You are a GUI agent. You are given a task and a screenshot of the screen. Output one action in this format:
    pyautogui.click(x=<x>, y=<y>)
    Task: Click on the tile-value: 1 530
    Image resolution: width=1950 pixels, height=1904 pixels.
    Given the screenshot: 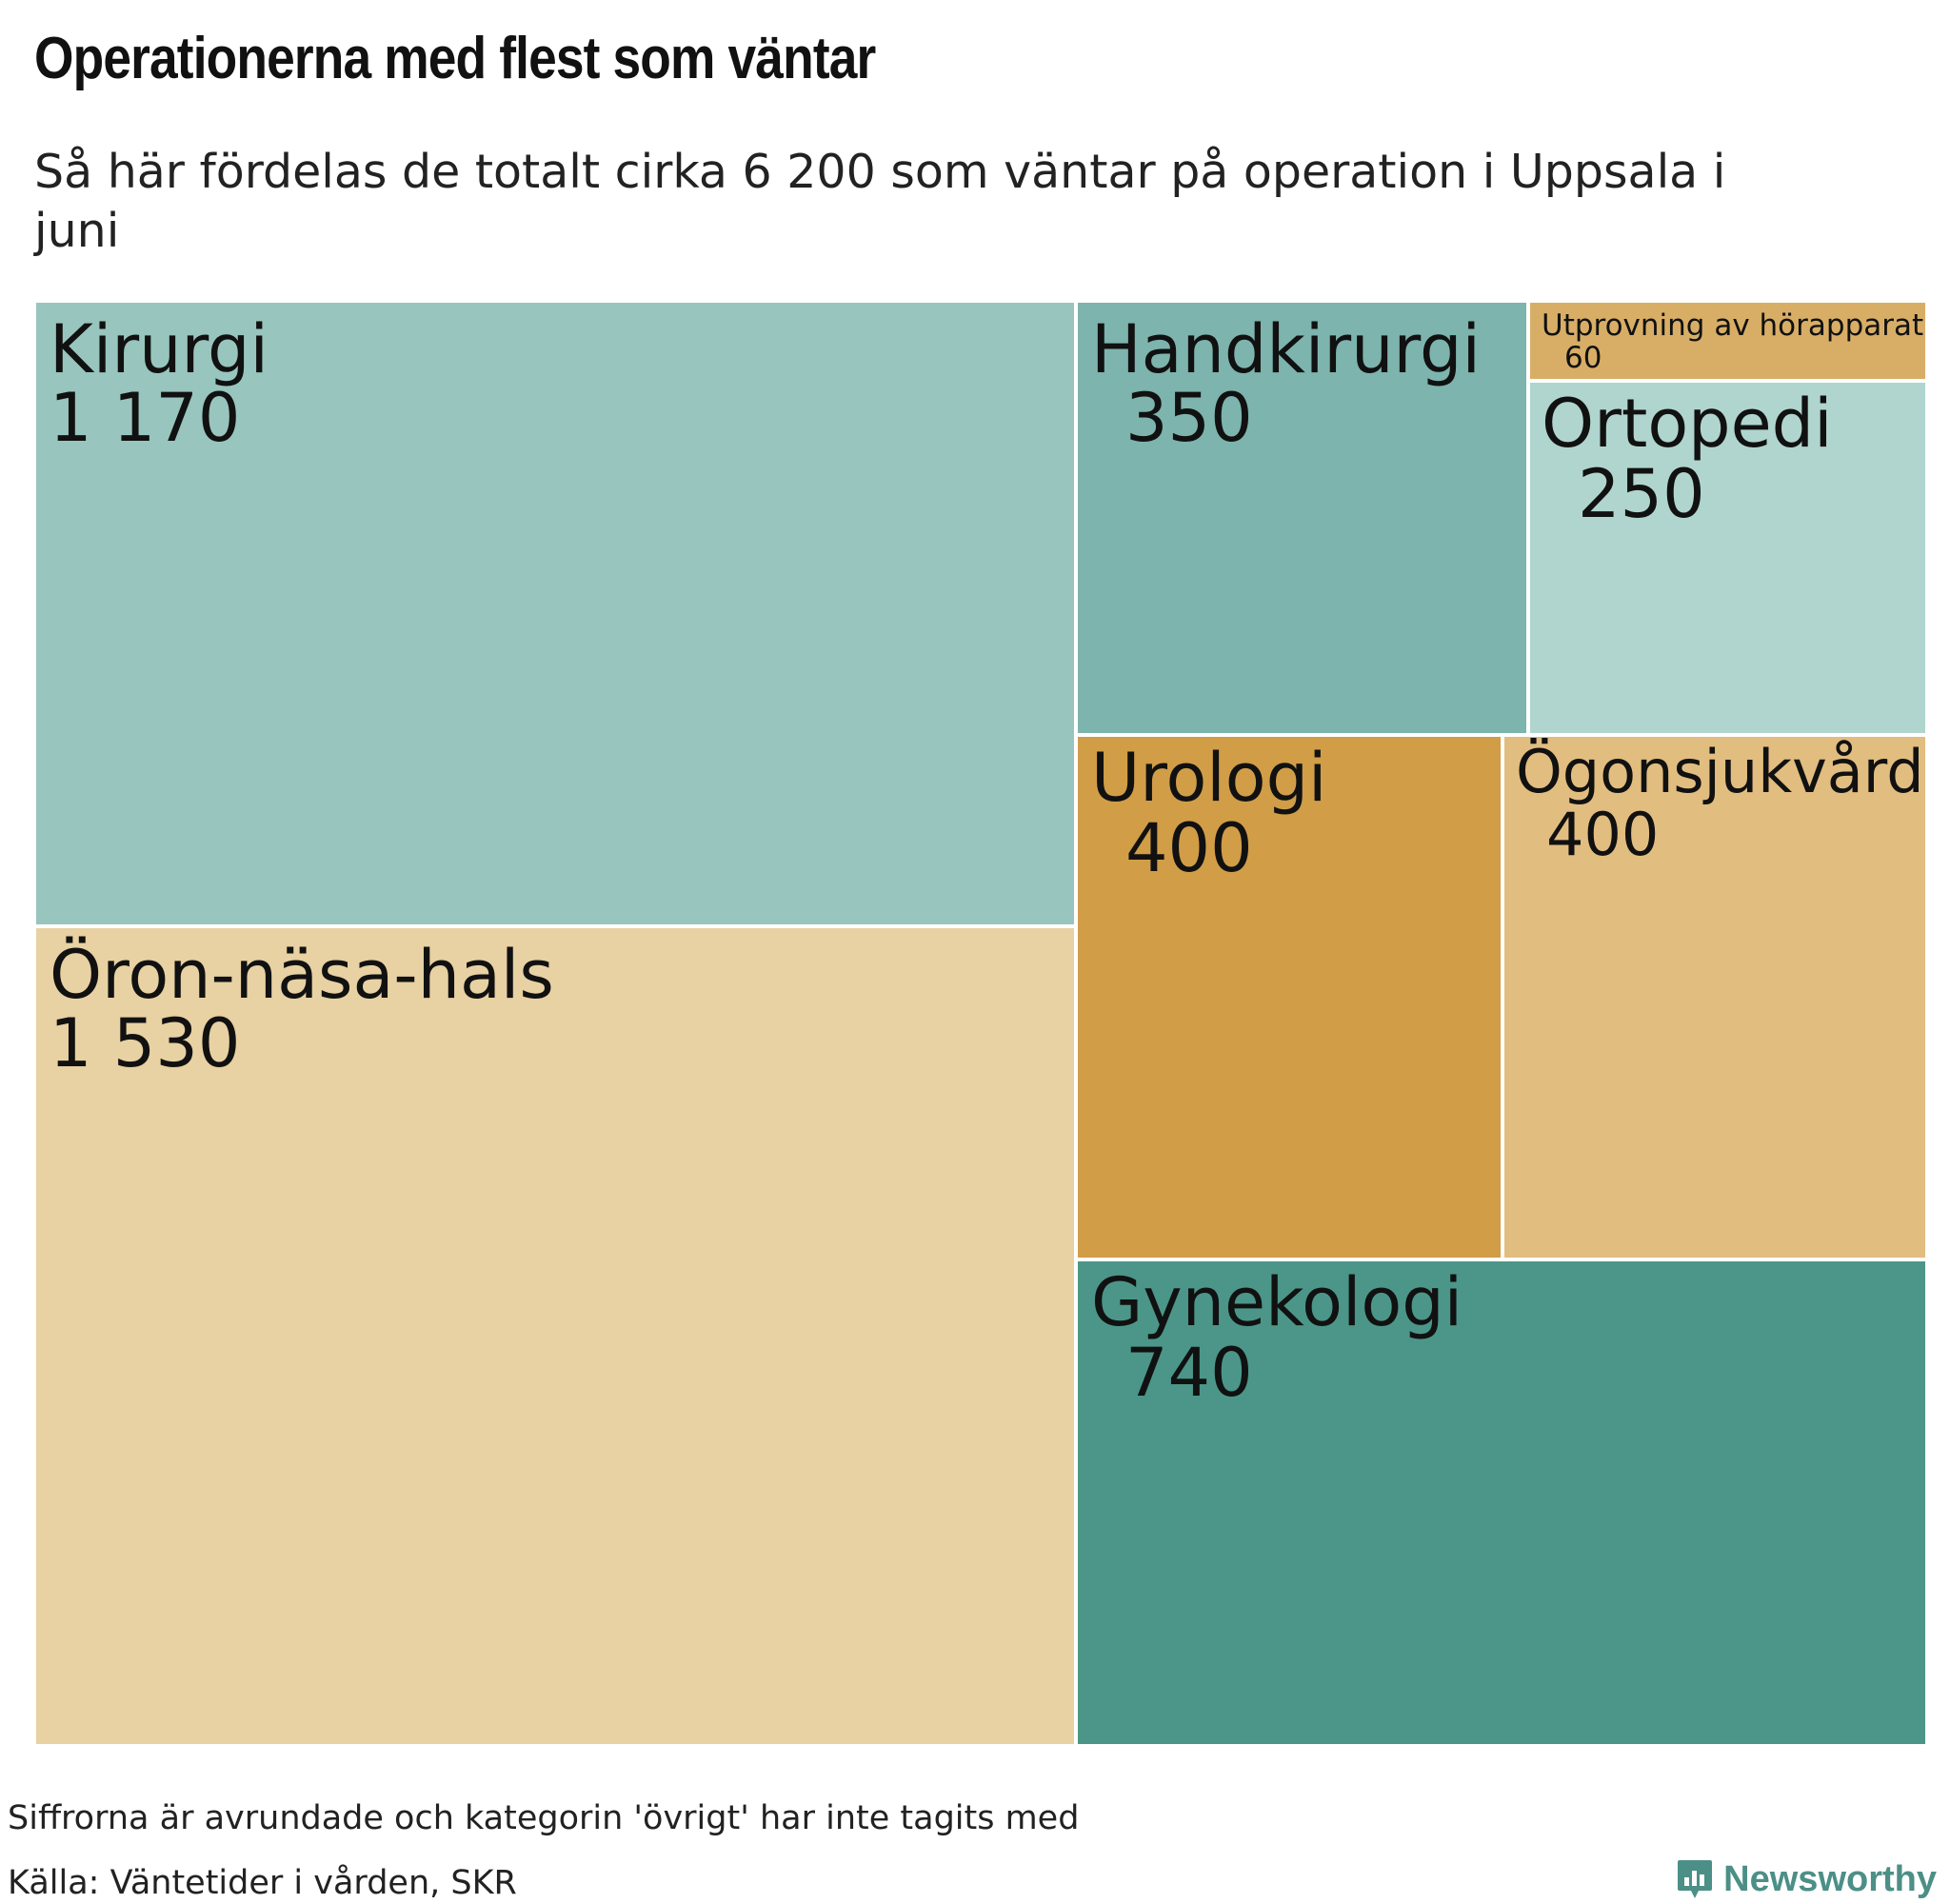 What is the action you would take?
    pyautogui.click(x=145, y=1043)
    